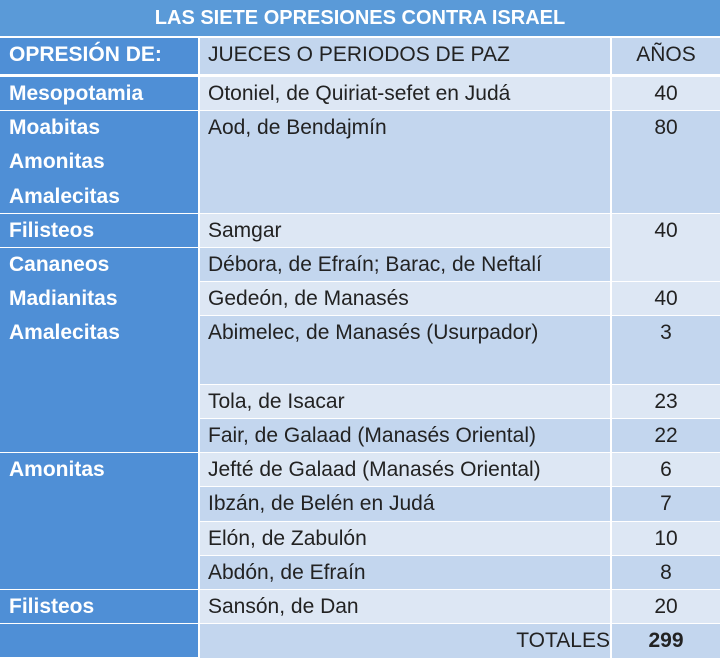  I want to click on judge-years: 20, so click(666, 607).